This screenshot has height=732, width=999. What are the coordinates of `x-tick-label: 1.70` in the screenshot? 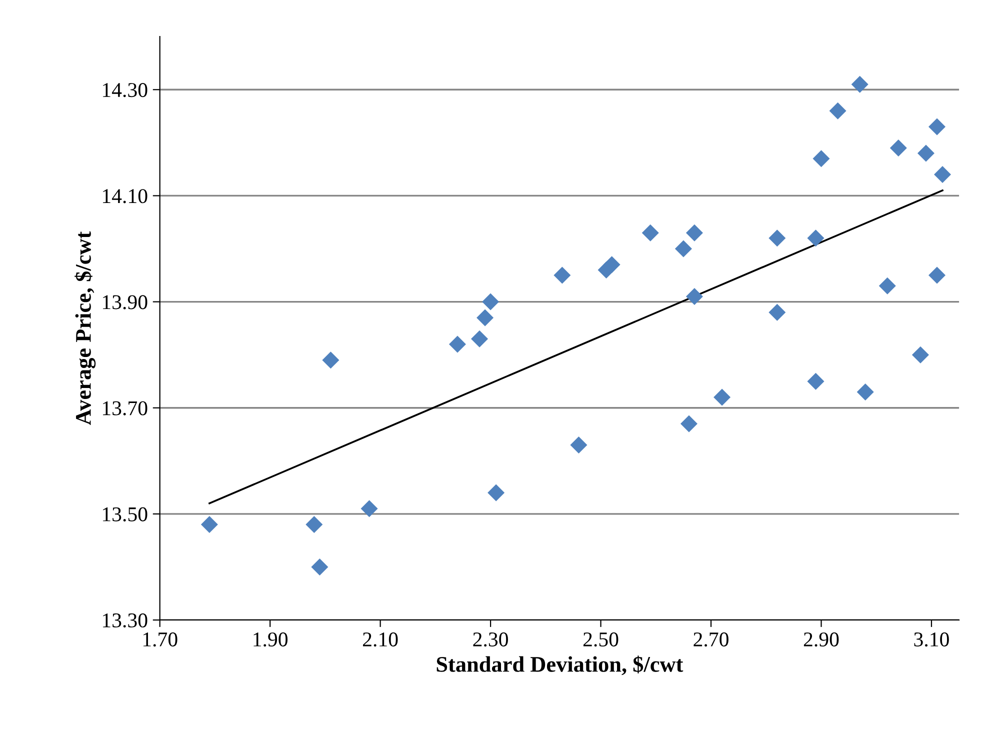 It's located at (160, 639).